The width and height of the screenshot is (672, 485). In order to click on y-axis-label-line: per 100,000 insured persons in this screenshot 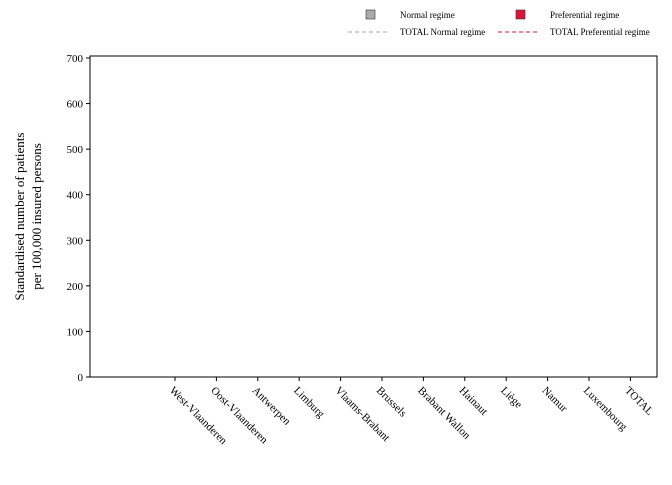, I will do `click(36, 216)`.